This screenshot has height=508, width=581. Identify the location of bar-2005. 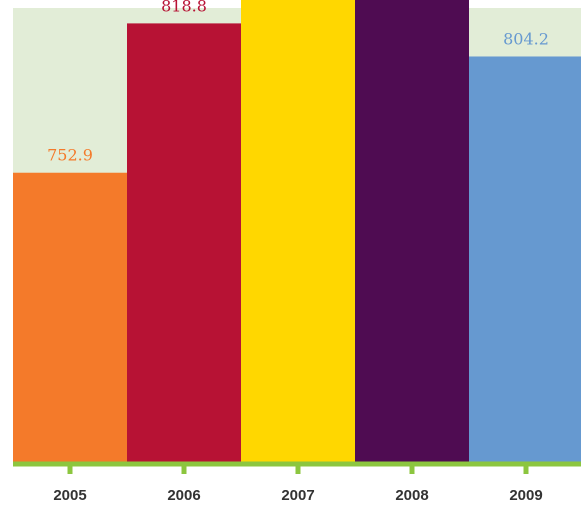
(70, 317).